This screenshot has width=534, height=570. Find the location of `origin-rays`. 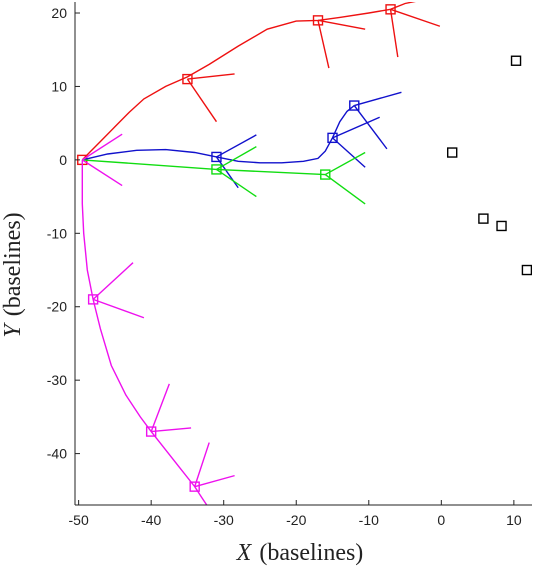

origin-rays is located at coordinates (102, 160).